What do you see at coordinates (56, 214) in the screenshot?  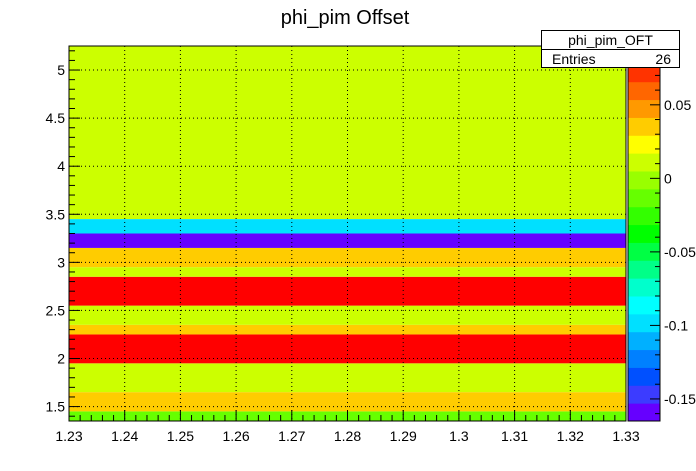 I see `y-tick-label: 3.5` at bounding box center [56, 214].